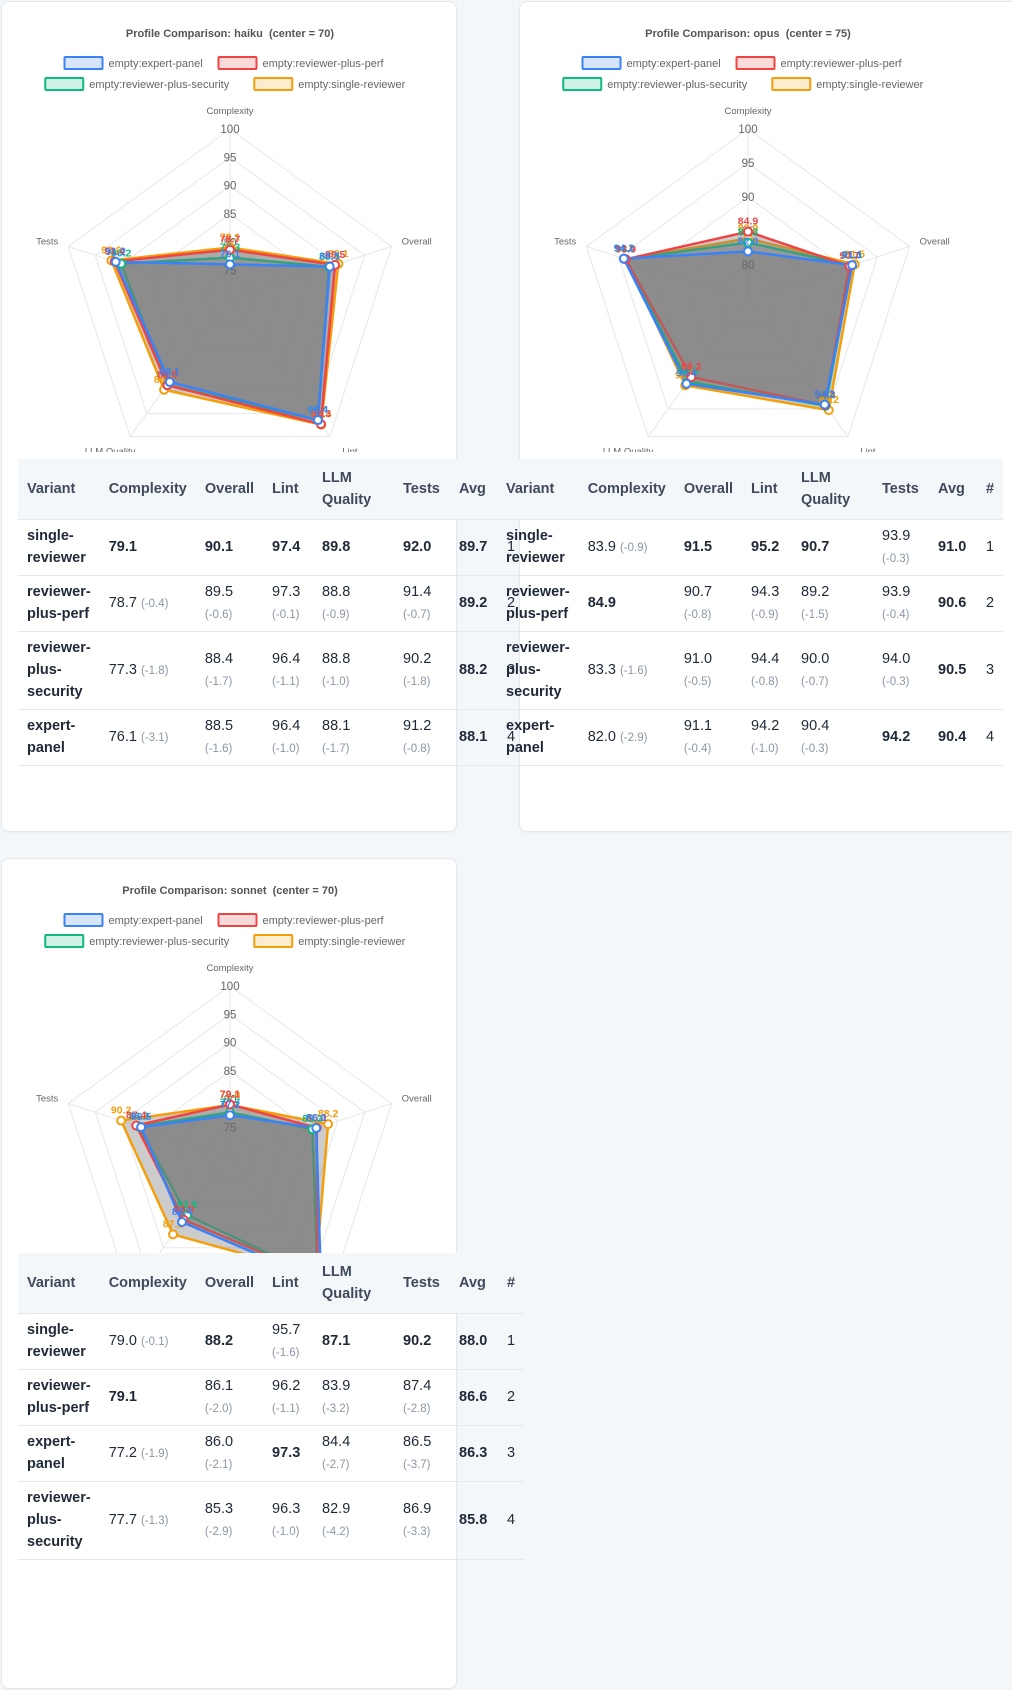 The height and width of the screenshot is (1690, 1012). Describe the element at coordinates (141, 1117) in the screenshot. I see `data-label: 86.5` at that location.